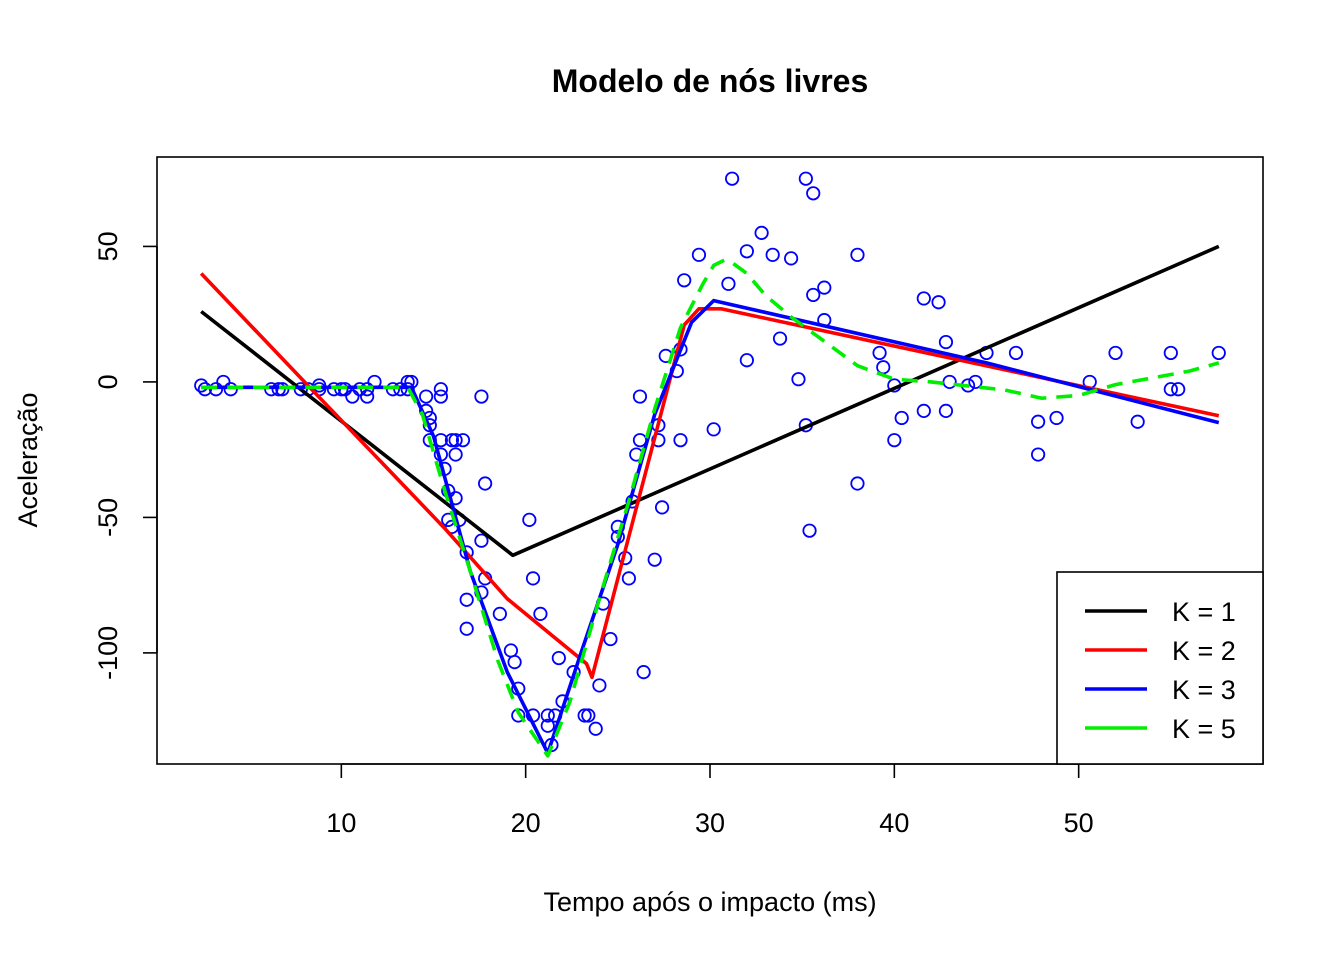  I want to click on y-tick-label: -100, so click(108, 653).